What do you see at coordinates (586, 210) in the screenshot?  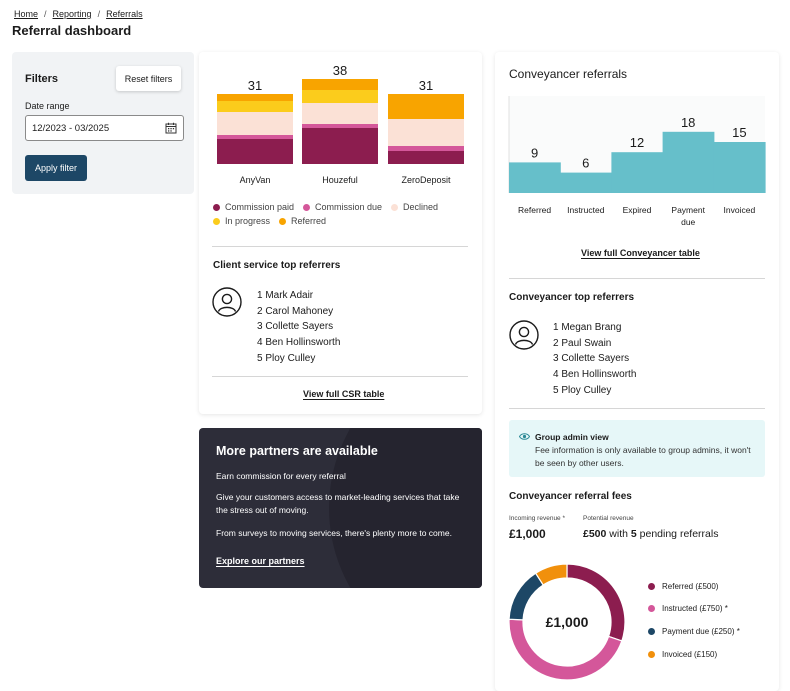 I see `area-category-label: Instructed` at bounding box center [586, 210].